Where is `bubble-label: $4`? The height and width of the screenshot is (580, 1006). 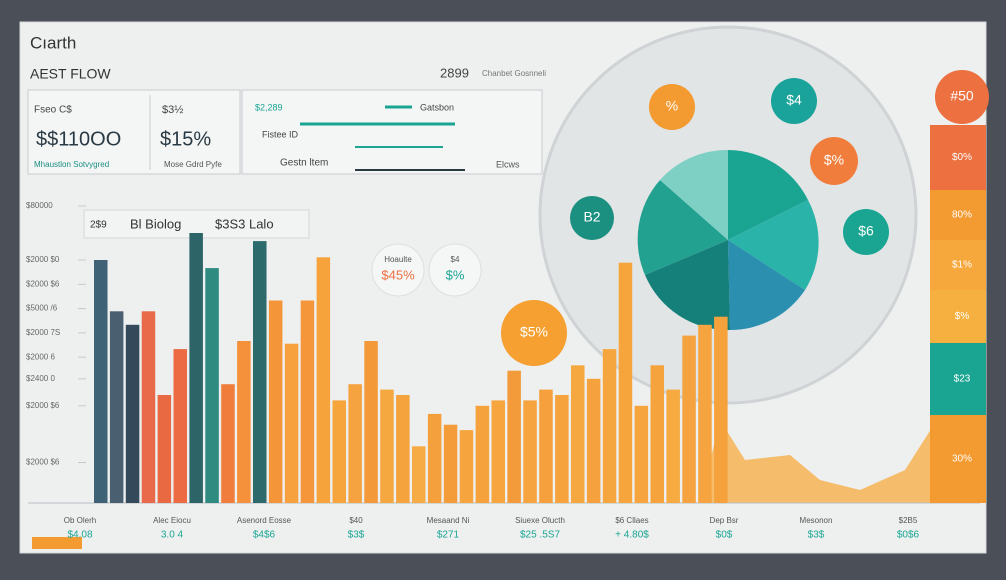 bubble-label: $4 is located at coordinates (794, 100).